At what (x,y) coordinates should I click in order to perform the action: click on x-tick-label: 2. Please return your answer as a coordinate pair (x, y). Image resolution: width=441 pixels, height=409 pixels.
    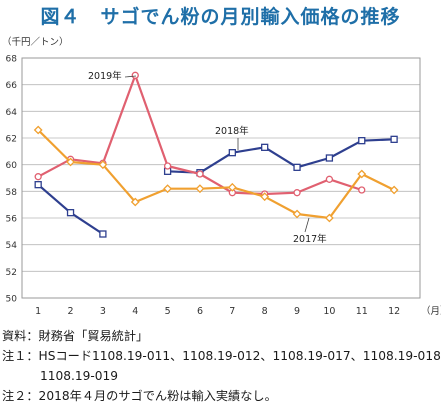
    Looking at the image, I should click on (71, 311).